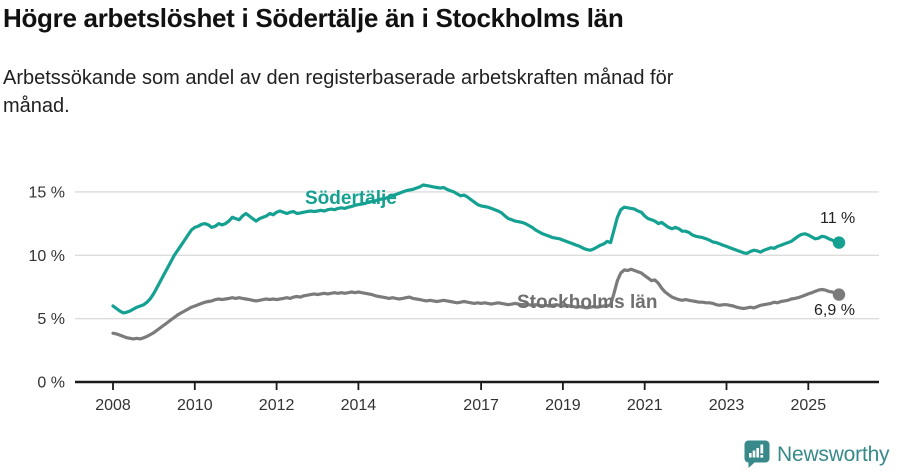  What do you see at coordinates (838, 218) in the screenshot?
I see `end-value-label-sodertalje: 11 %` at bounding box center [838, 218].